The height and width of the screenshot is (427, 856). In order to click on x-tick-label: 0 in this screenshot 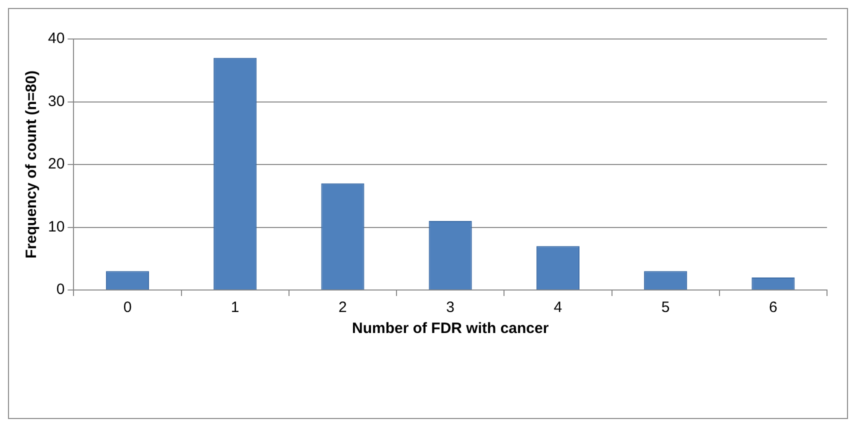, I will do `click(127, 307)`.